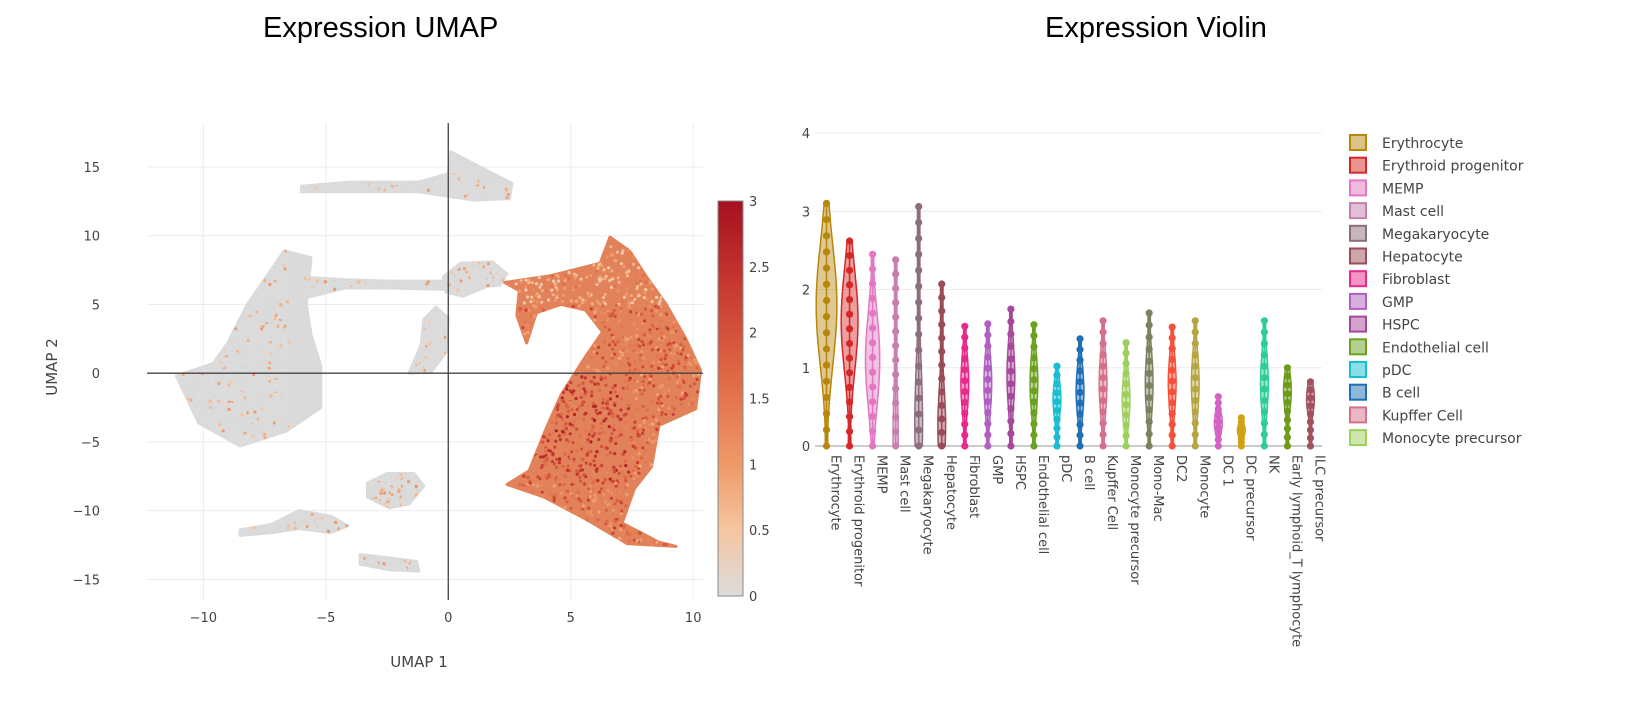 The image size is (1638, 703). What do you see at coordinates (1436, 165) in the screenshot?
I see `legend-item: Erythroid progenitor` at bounding box center [1436, 165].